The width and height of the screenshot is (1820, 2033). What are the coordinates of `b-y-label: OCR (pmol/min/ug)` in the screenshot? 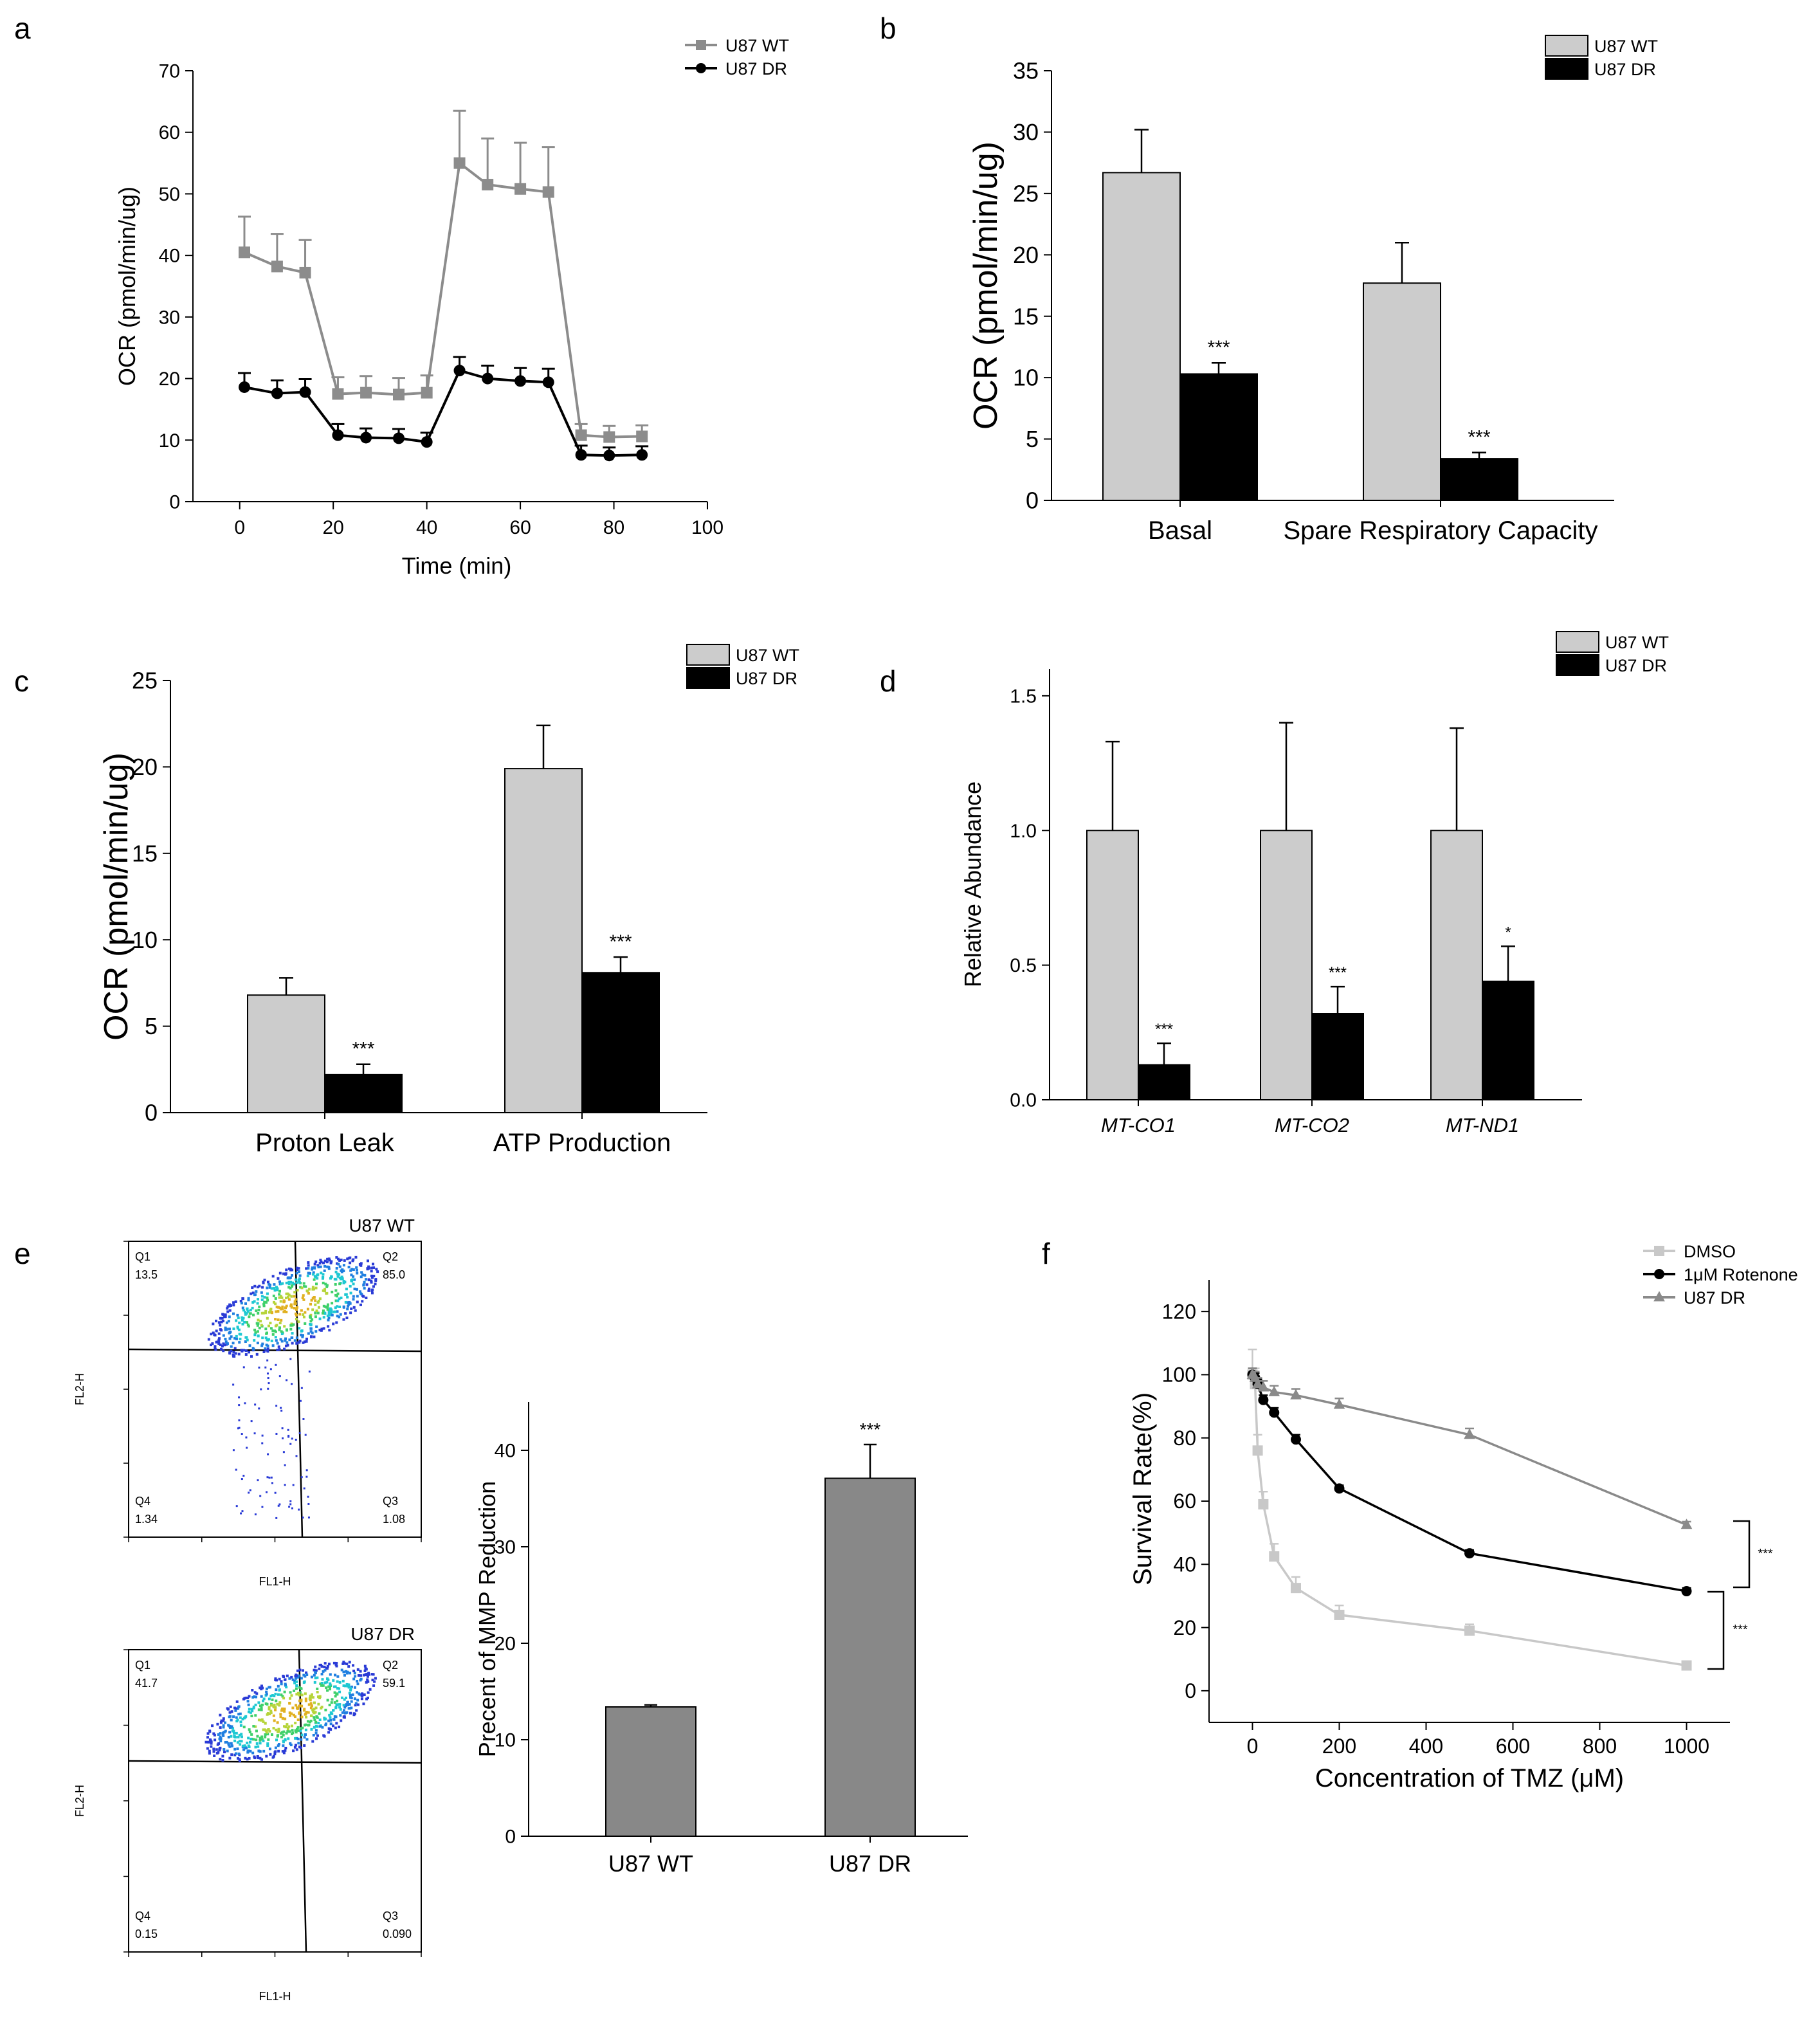 It's located at (986, 285).